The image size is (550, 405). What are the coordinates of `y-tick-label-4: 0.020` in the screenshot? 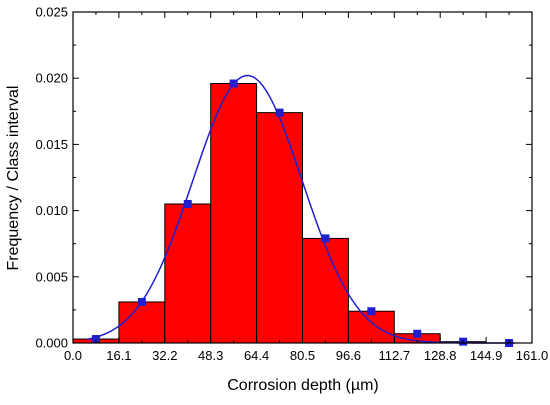 It's located at (51, 78).